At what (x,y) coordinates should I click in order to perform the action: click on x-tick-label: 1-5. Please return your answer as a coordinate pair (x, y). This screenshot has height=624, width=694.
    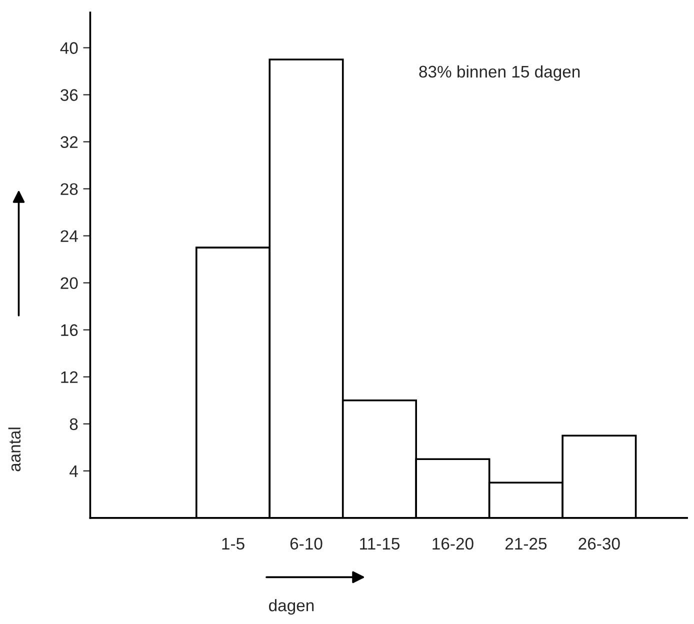
    Looking at the image, I should click on (233, 544).